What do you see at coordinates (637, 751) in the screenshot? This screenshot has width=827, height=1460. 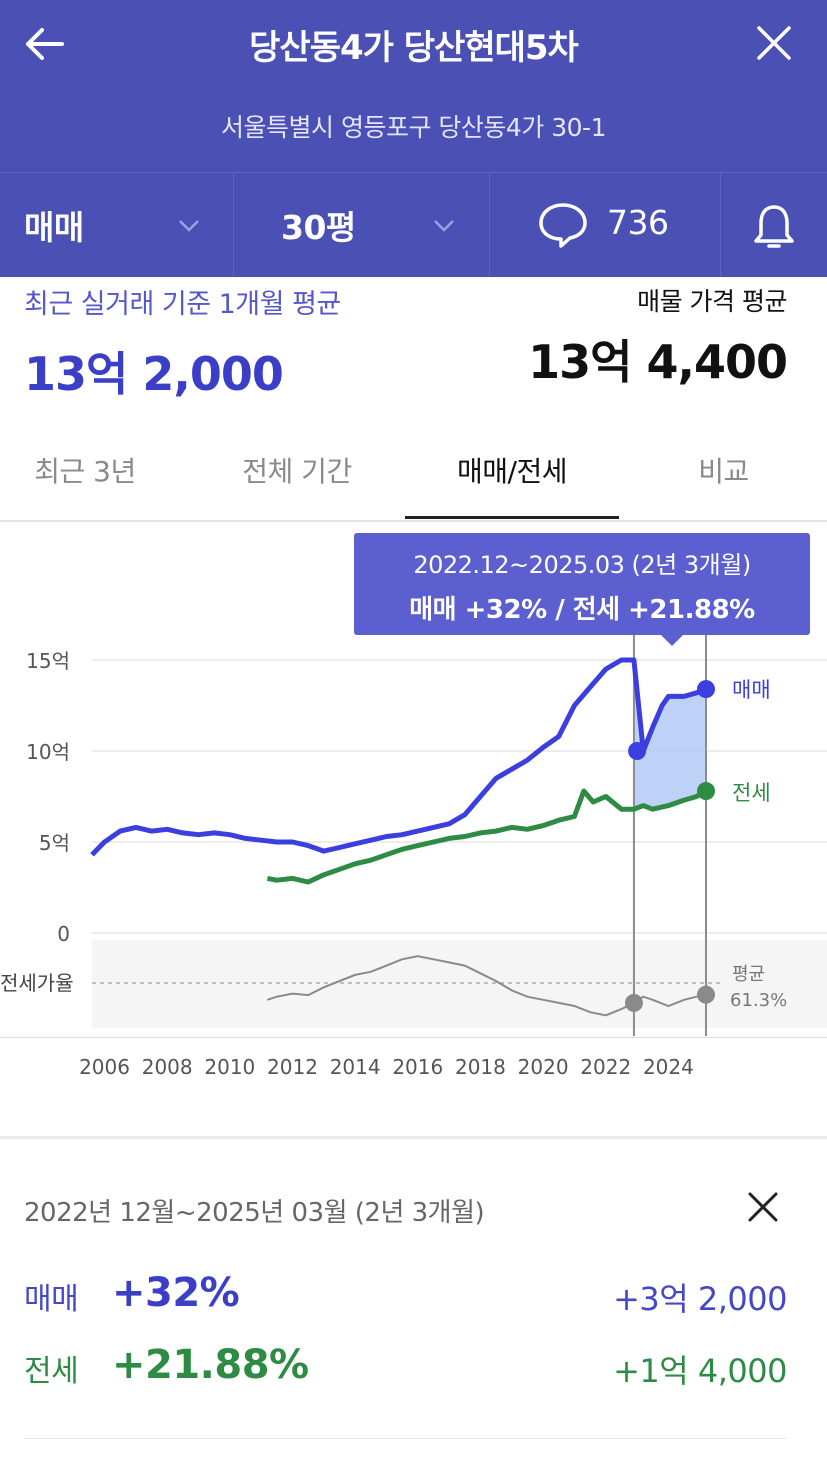 I see `sale-start-marker` at bounding box center [637, 751].